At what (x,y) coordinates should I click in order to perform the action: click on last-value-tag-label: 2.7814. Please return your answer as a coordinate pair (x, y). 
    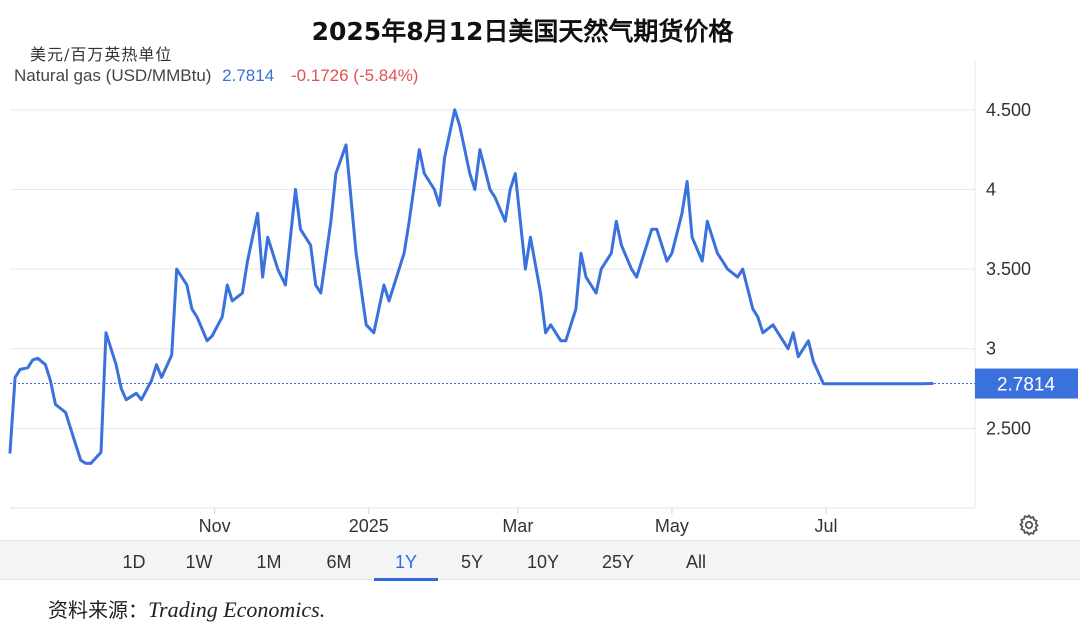
    Looking at the image, I should click on (1026, 385).